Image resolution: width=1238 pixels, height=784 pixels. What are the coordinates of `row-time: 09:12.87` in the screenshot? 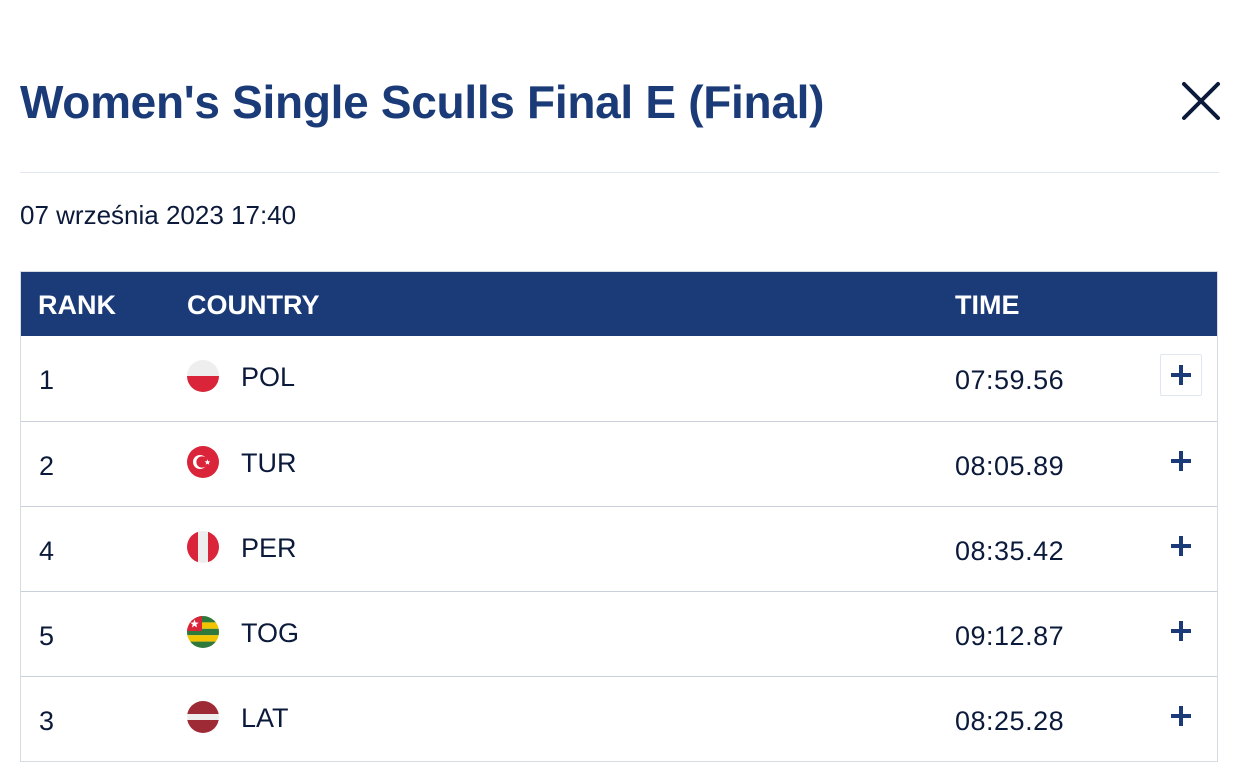 It's located at (1010, 636).